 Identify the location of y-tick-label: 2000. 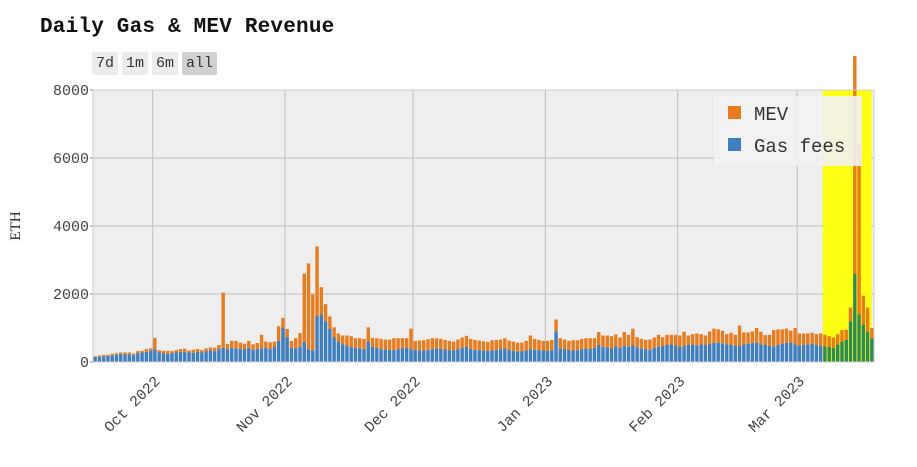
(71, 295).